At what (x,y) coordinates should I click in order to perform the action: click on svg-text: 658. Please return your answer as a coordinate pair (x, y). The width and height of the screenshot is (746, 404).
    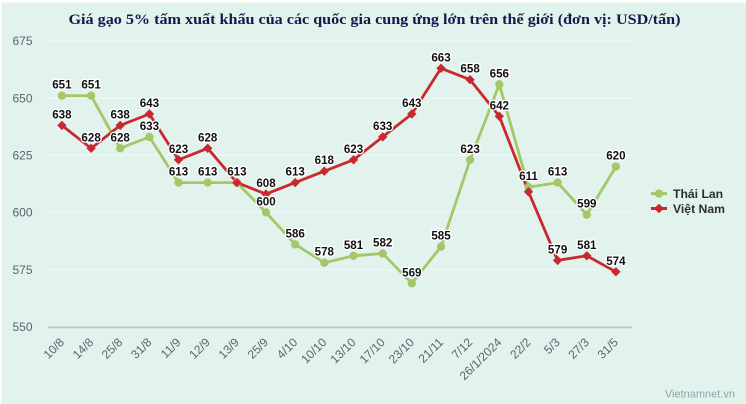
    Looking at the image, I should click on (470, 69).